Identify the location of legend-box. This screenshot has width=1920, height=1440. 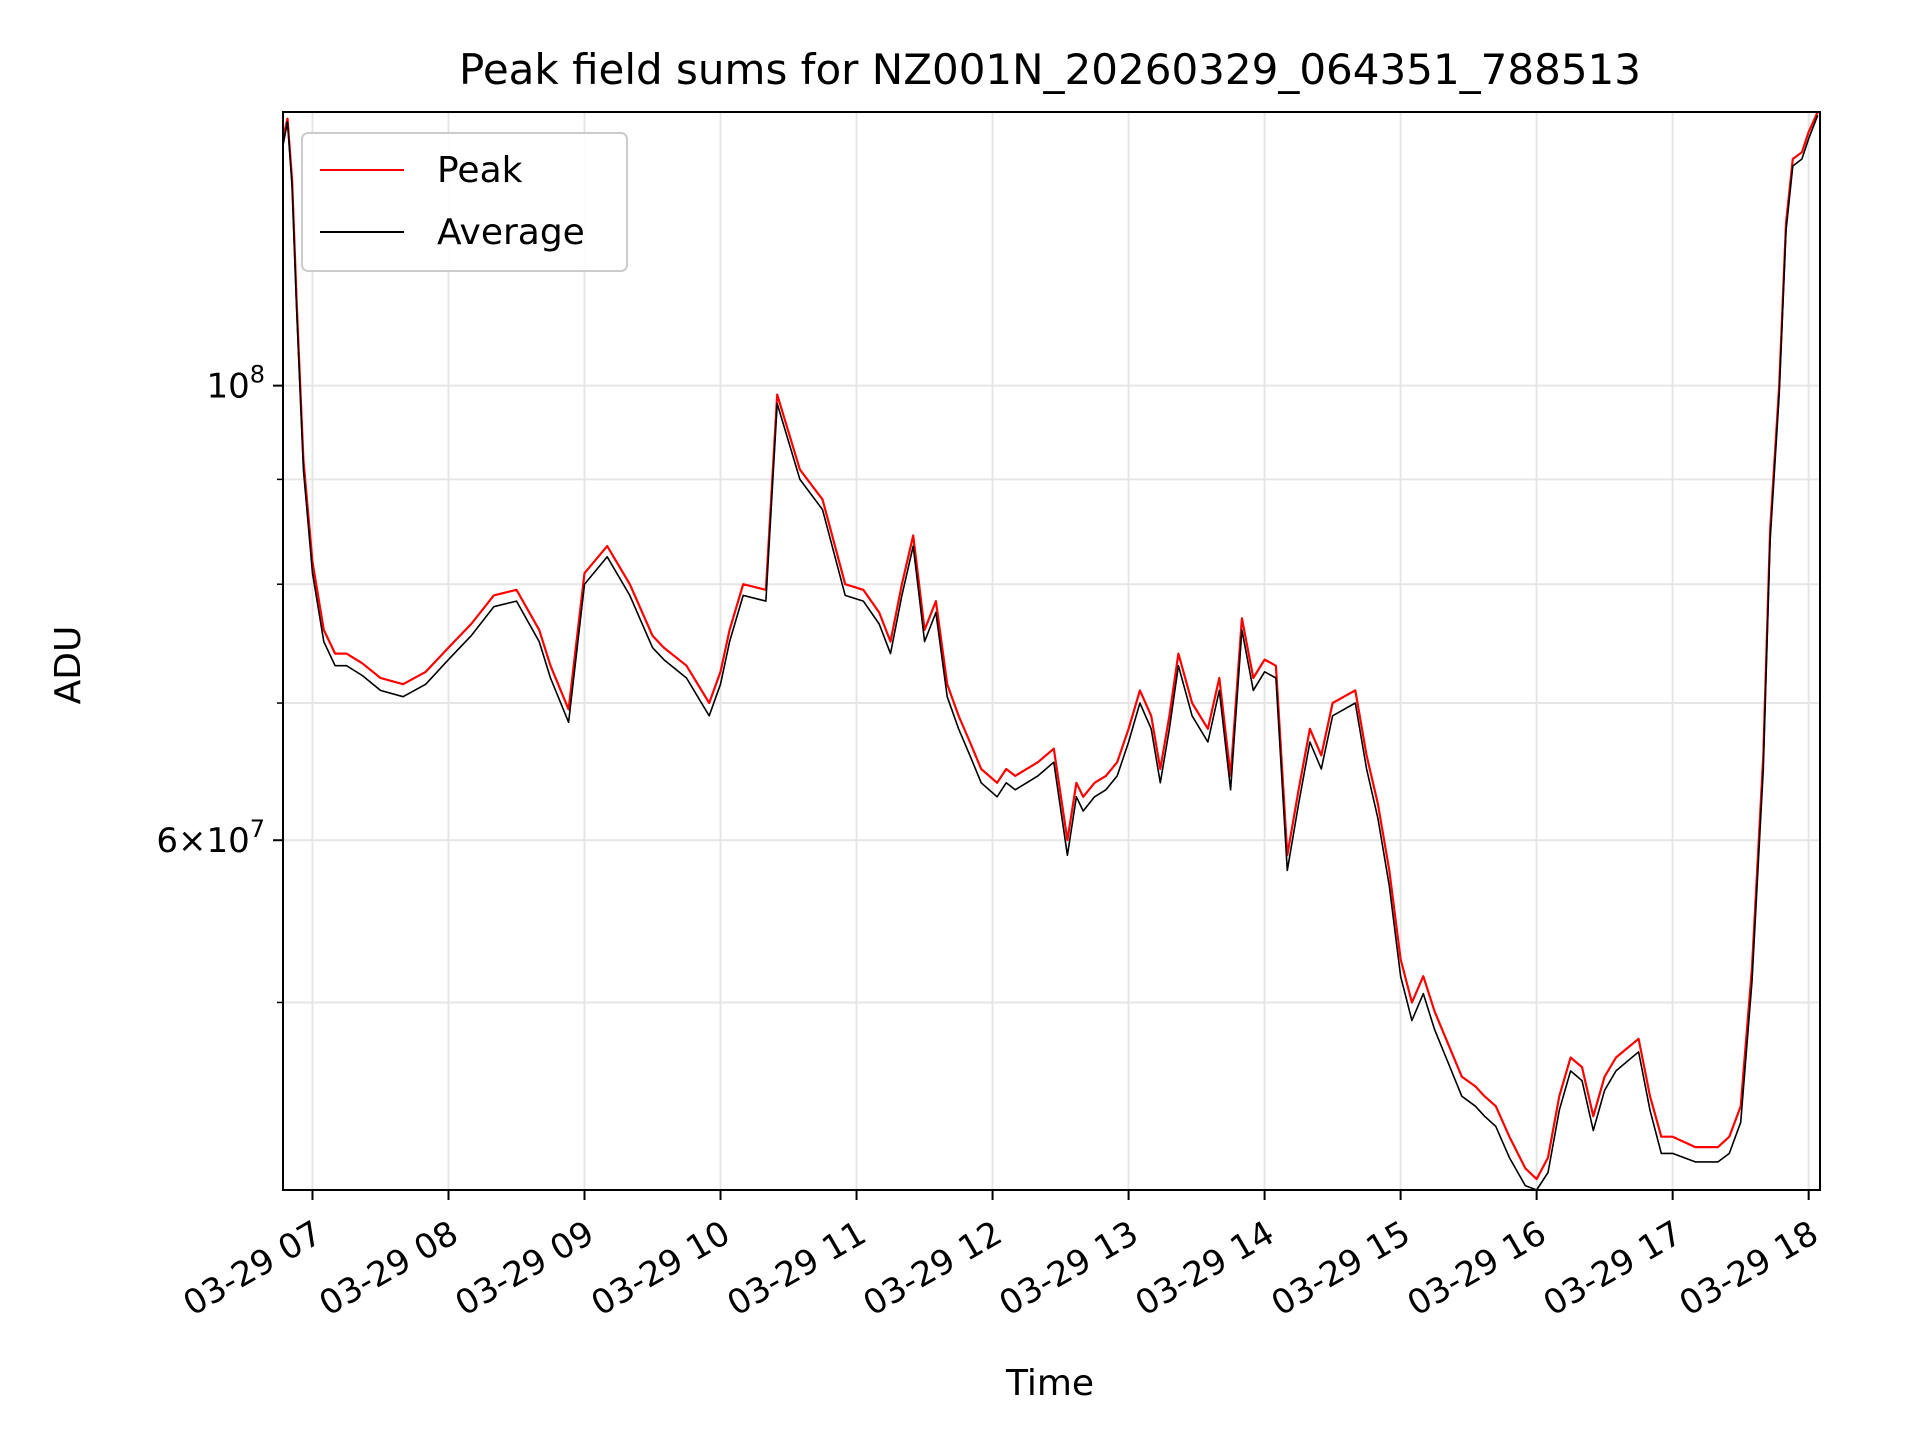
(464, 202).